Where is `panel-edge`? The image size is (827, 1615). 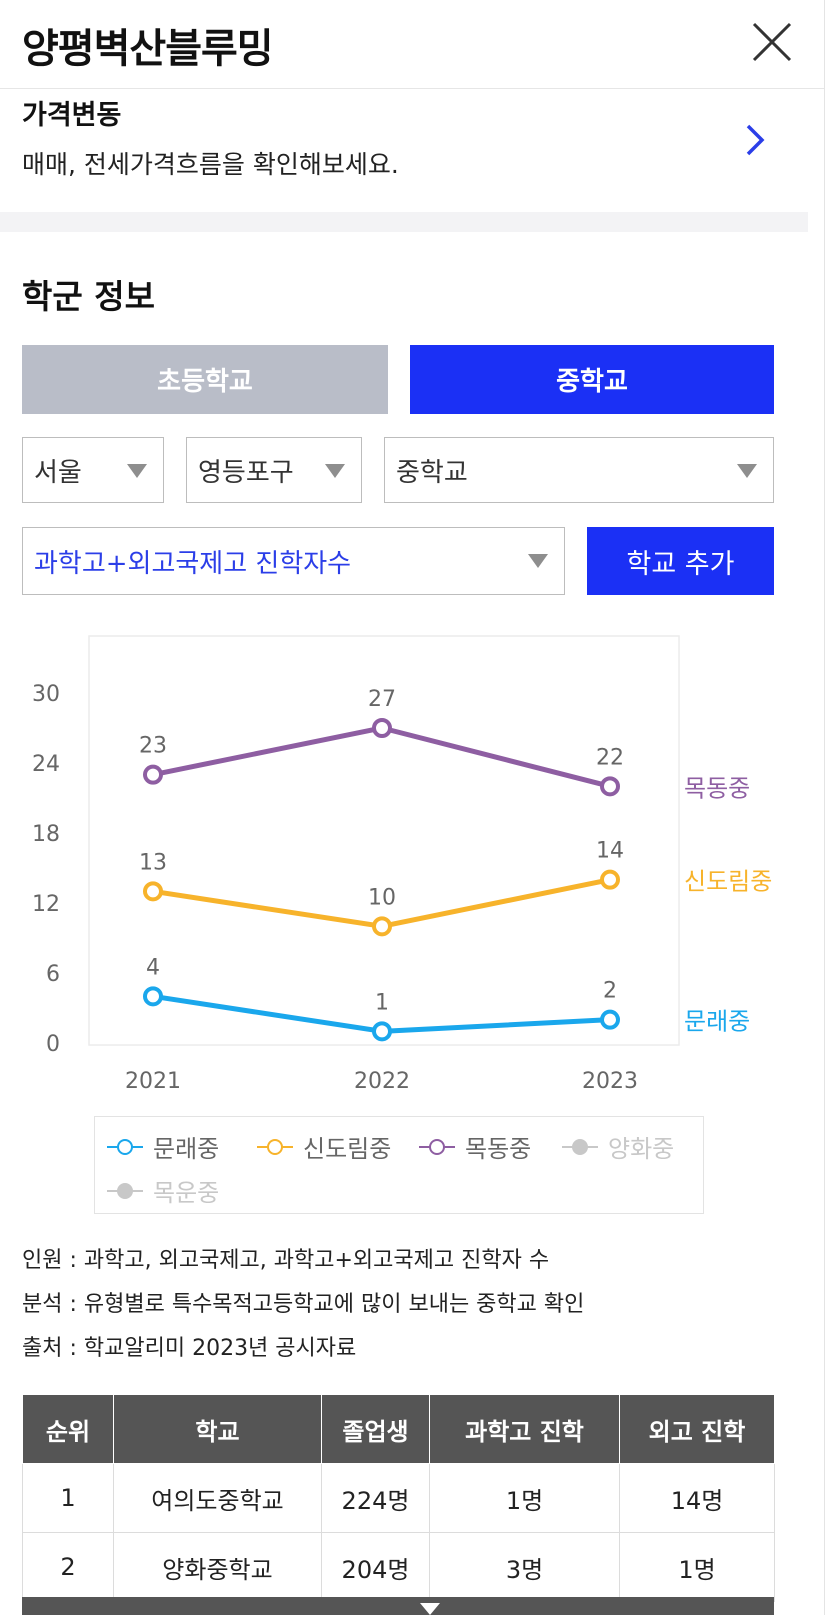
panel-edge is located at coordinates (824, 807).